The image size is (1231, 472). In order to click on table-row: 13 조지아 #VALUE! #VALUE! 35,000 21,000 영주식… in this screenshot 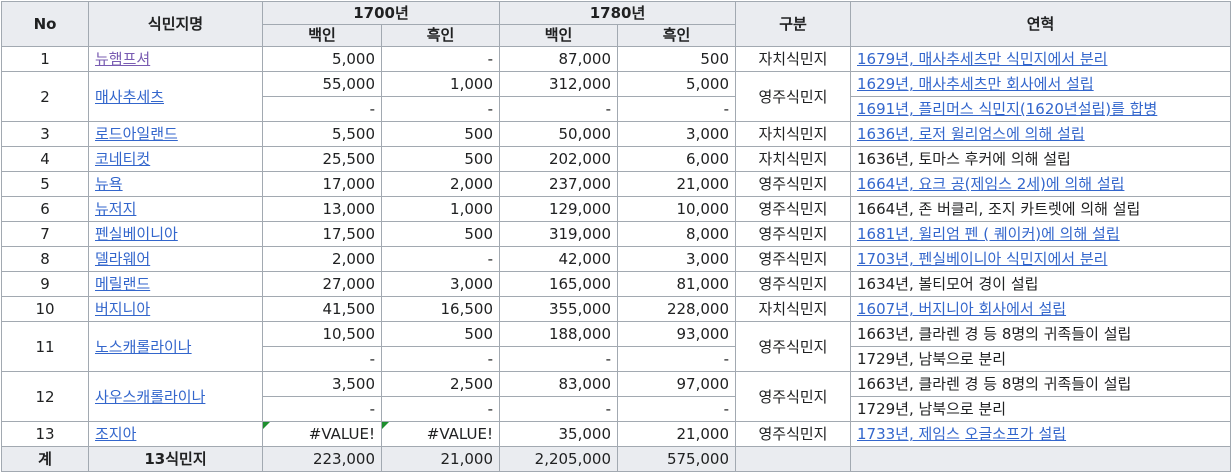, I will do `click(616, 434)`.